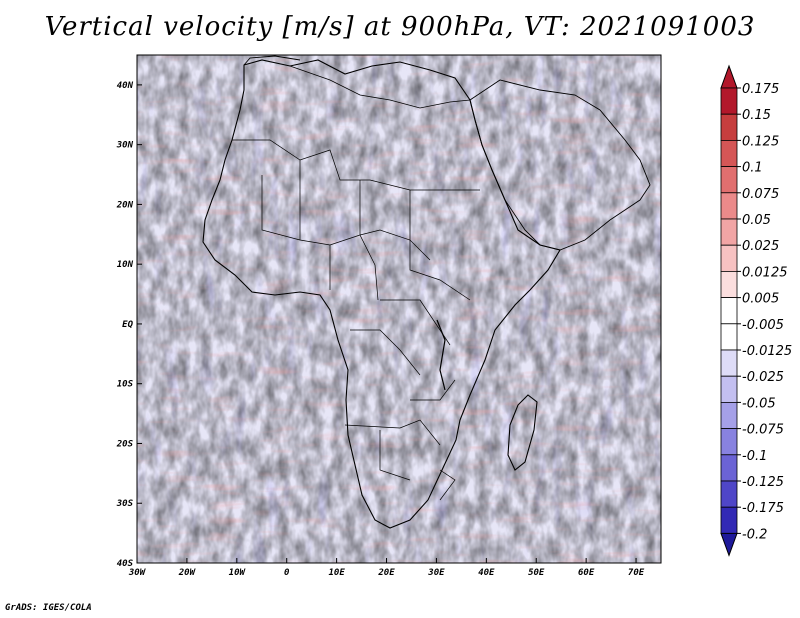  I want to click on x-tick-label: 50E, so click(536, 573).